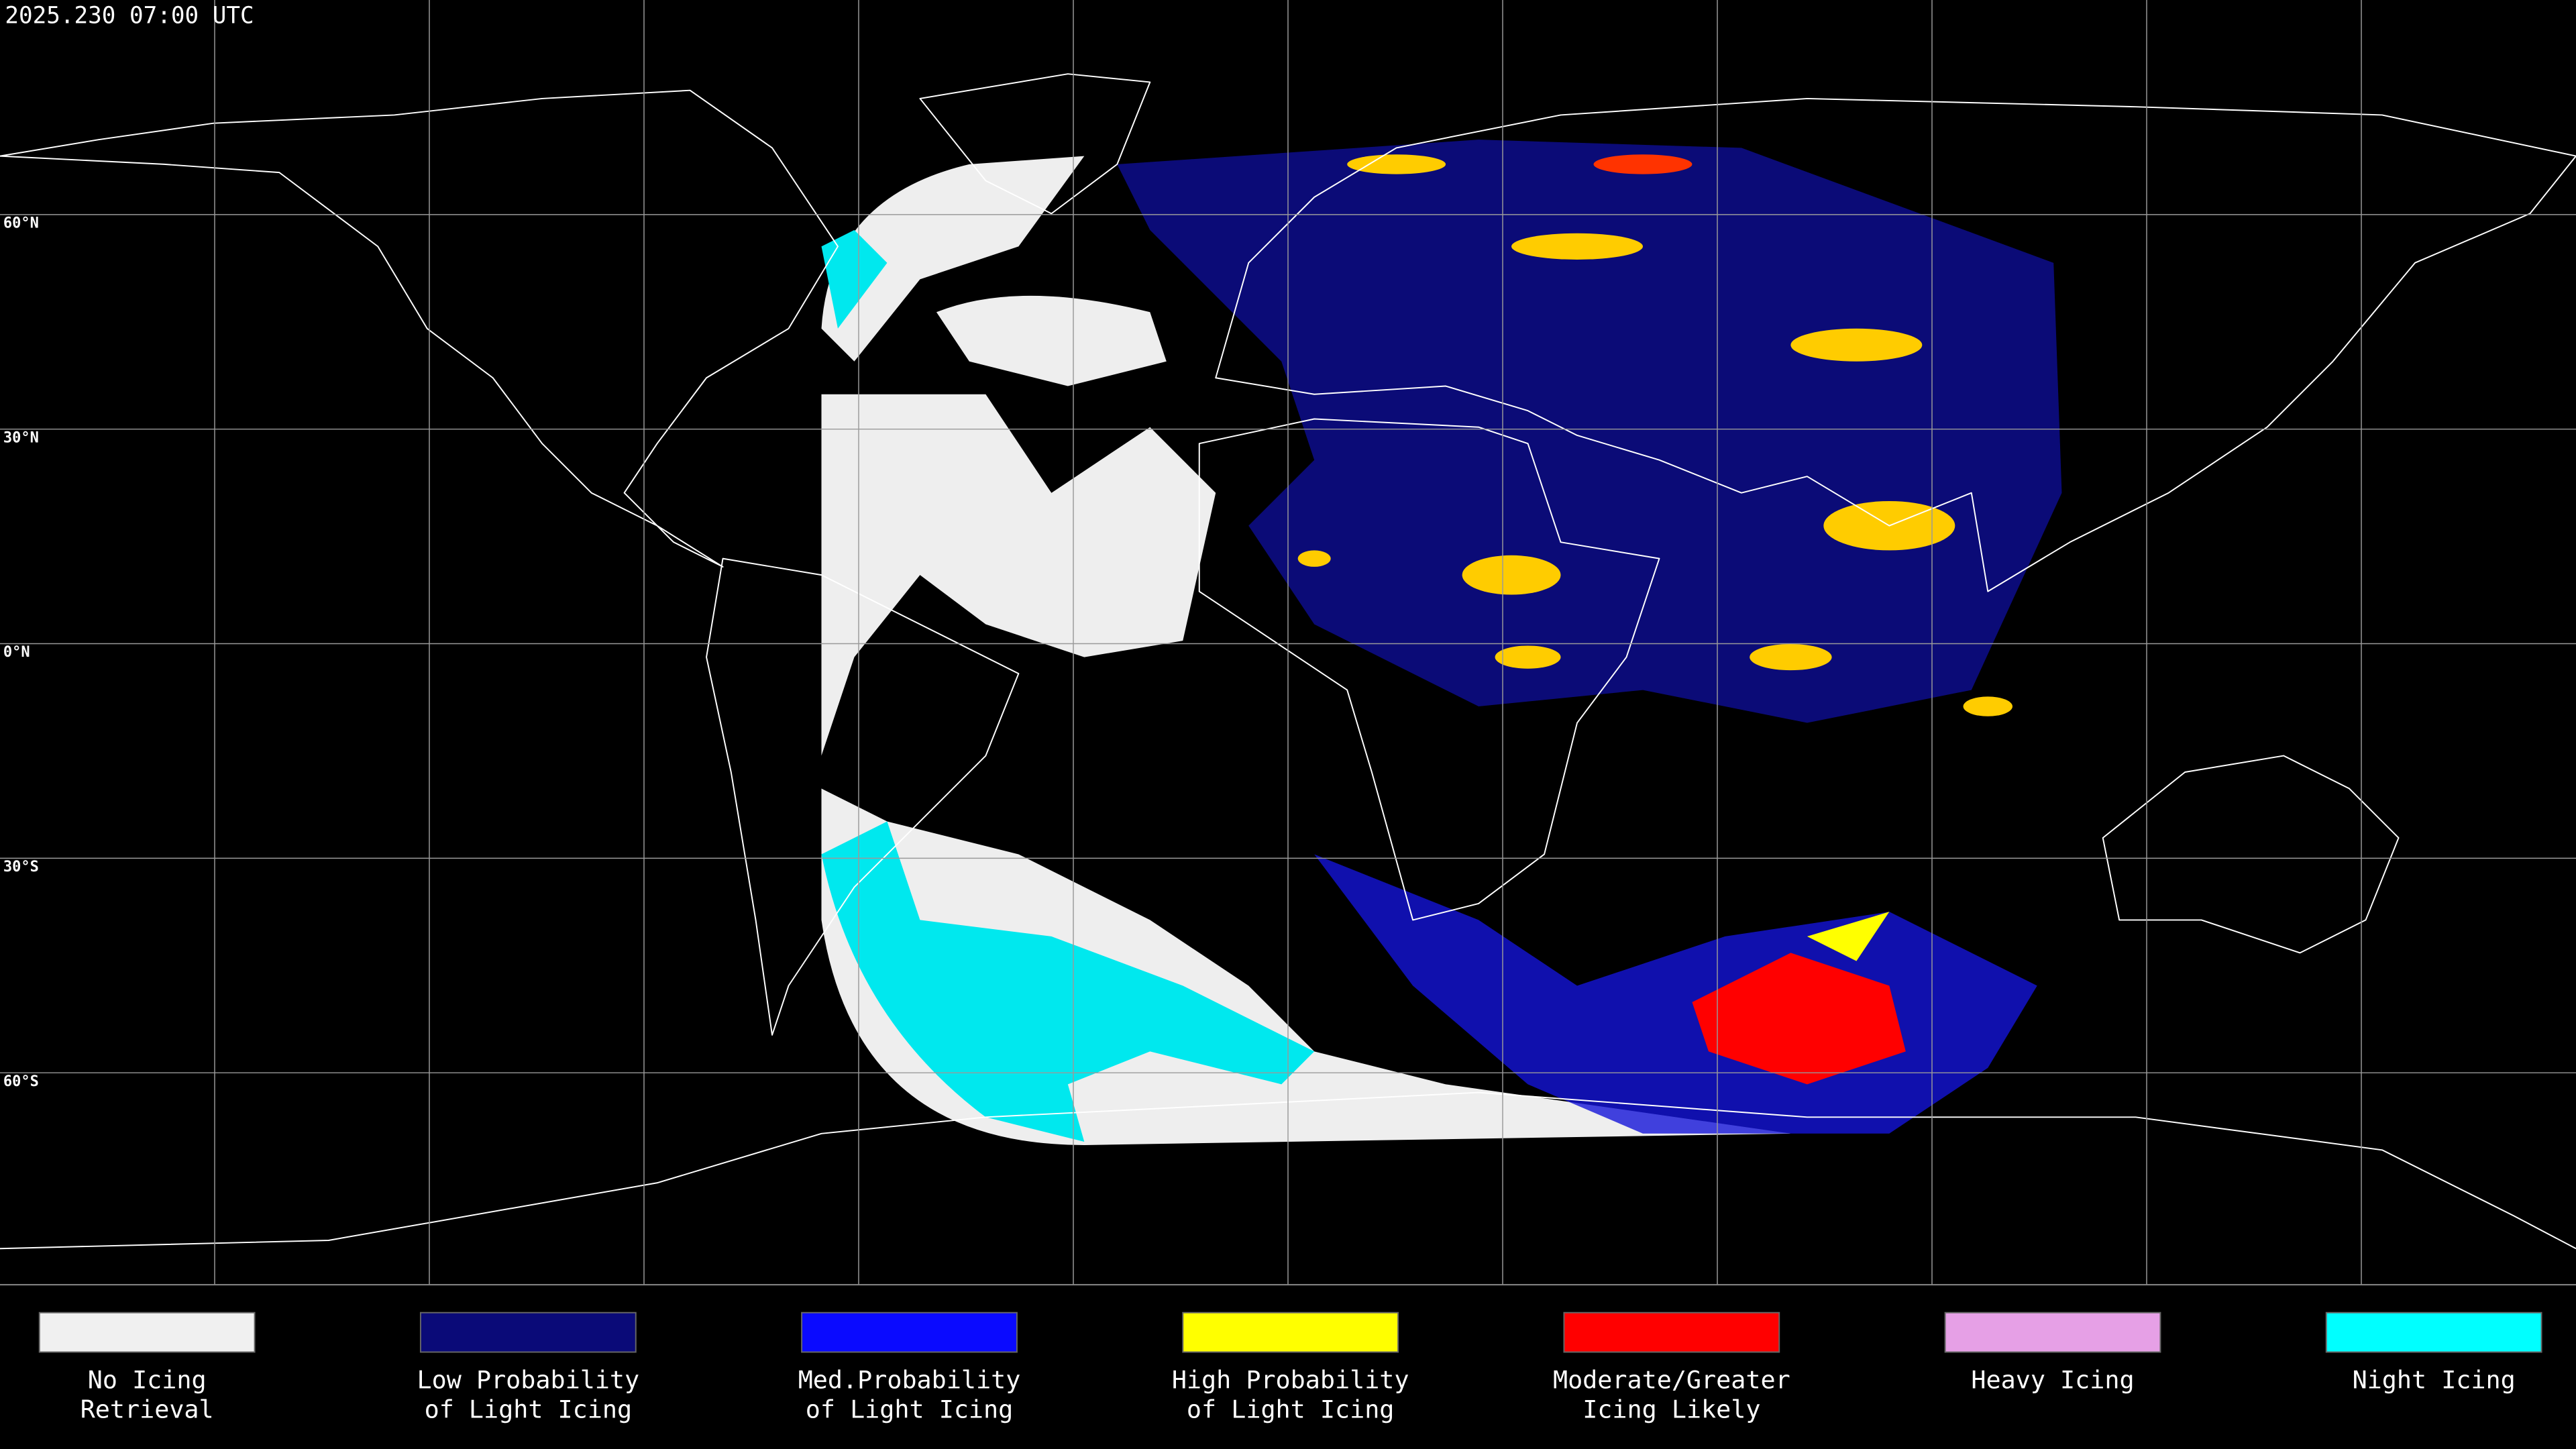 The width and height of the screenshot is (2576, 1449). What do you see at coordinates (1429, 669) in the screenshot?
I see `africa` at bounding box center [1429, 669].